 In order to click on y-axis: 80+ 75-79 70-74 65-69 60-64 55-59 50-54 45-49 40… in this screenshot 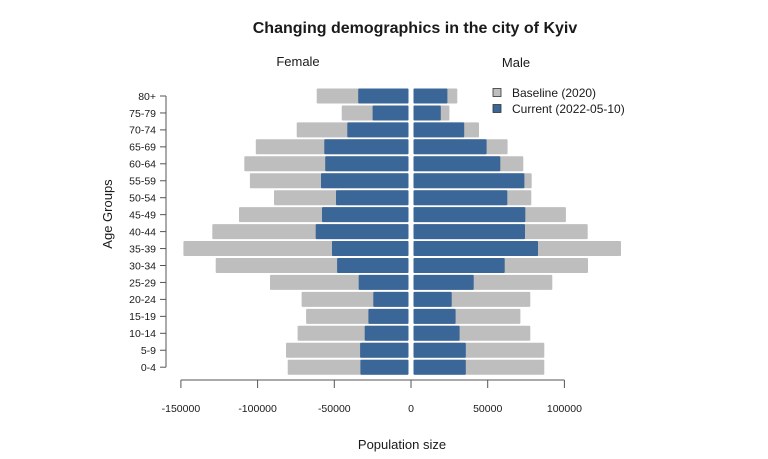, I will do `click(148, 232)`.